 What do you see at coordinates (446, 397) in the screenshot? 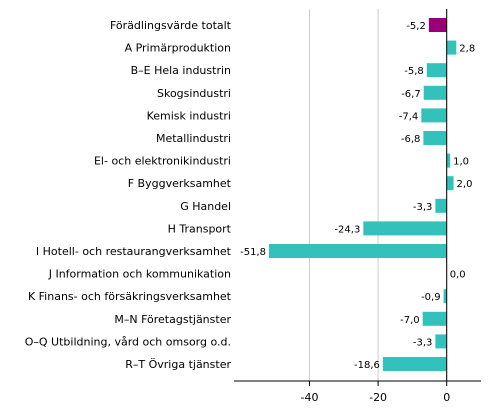
I see `x-tick-label-2: 0` at bounding box center [446, 397].